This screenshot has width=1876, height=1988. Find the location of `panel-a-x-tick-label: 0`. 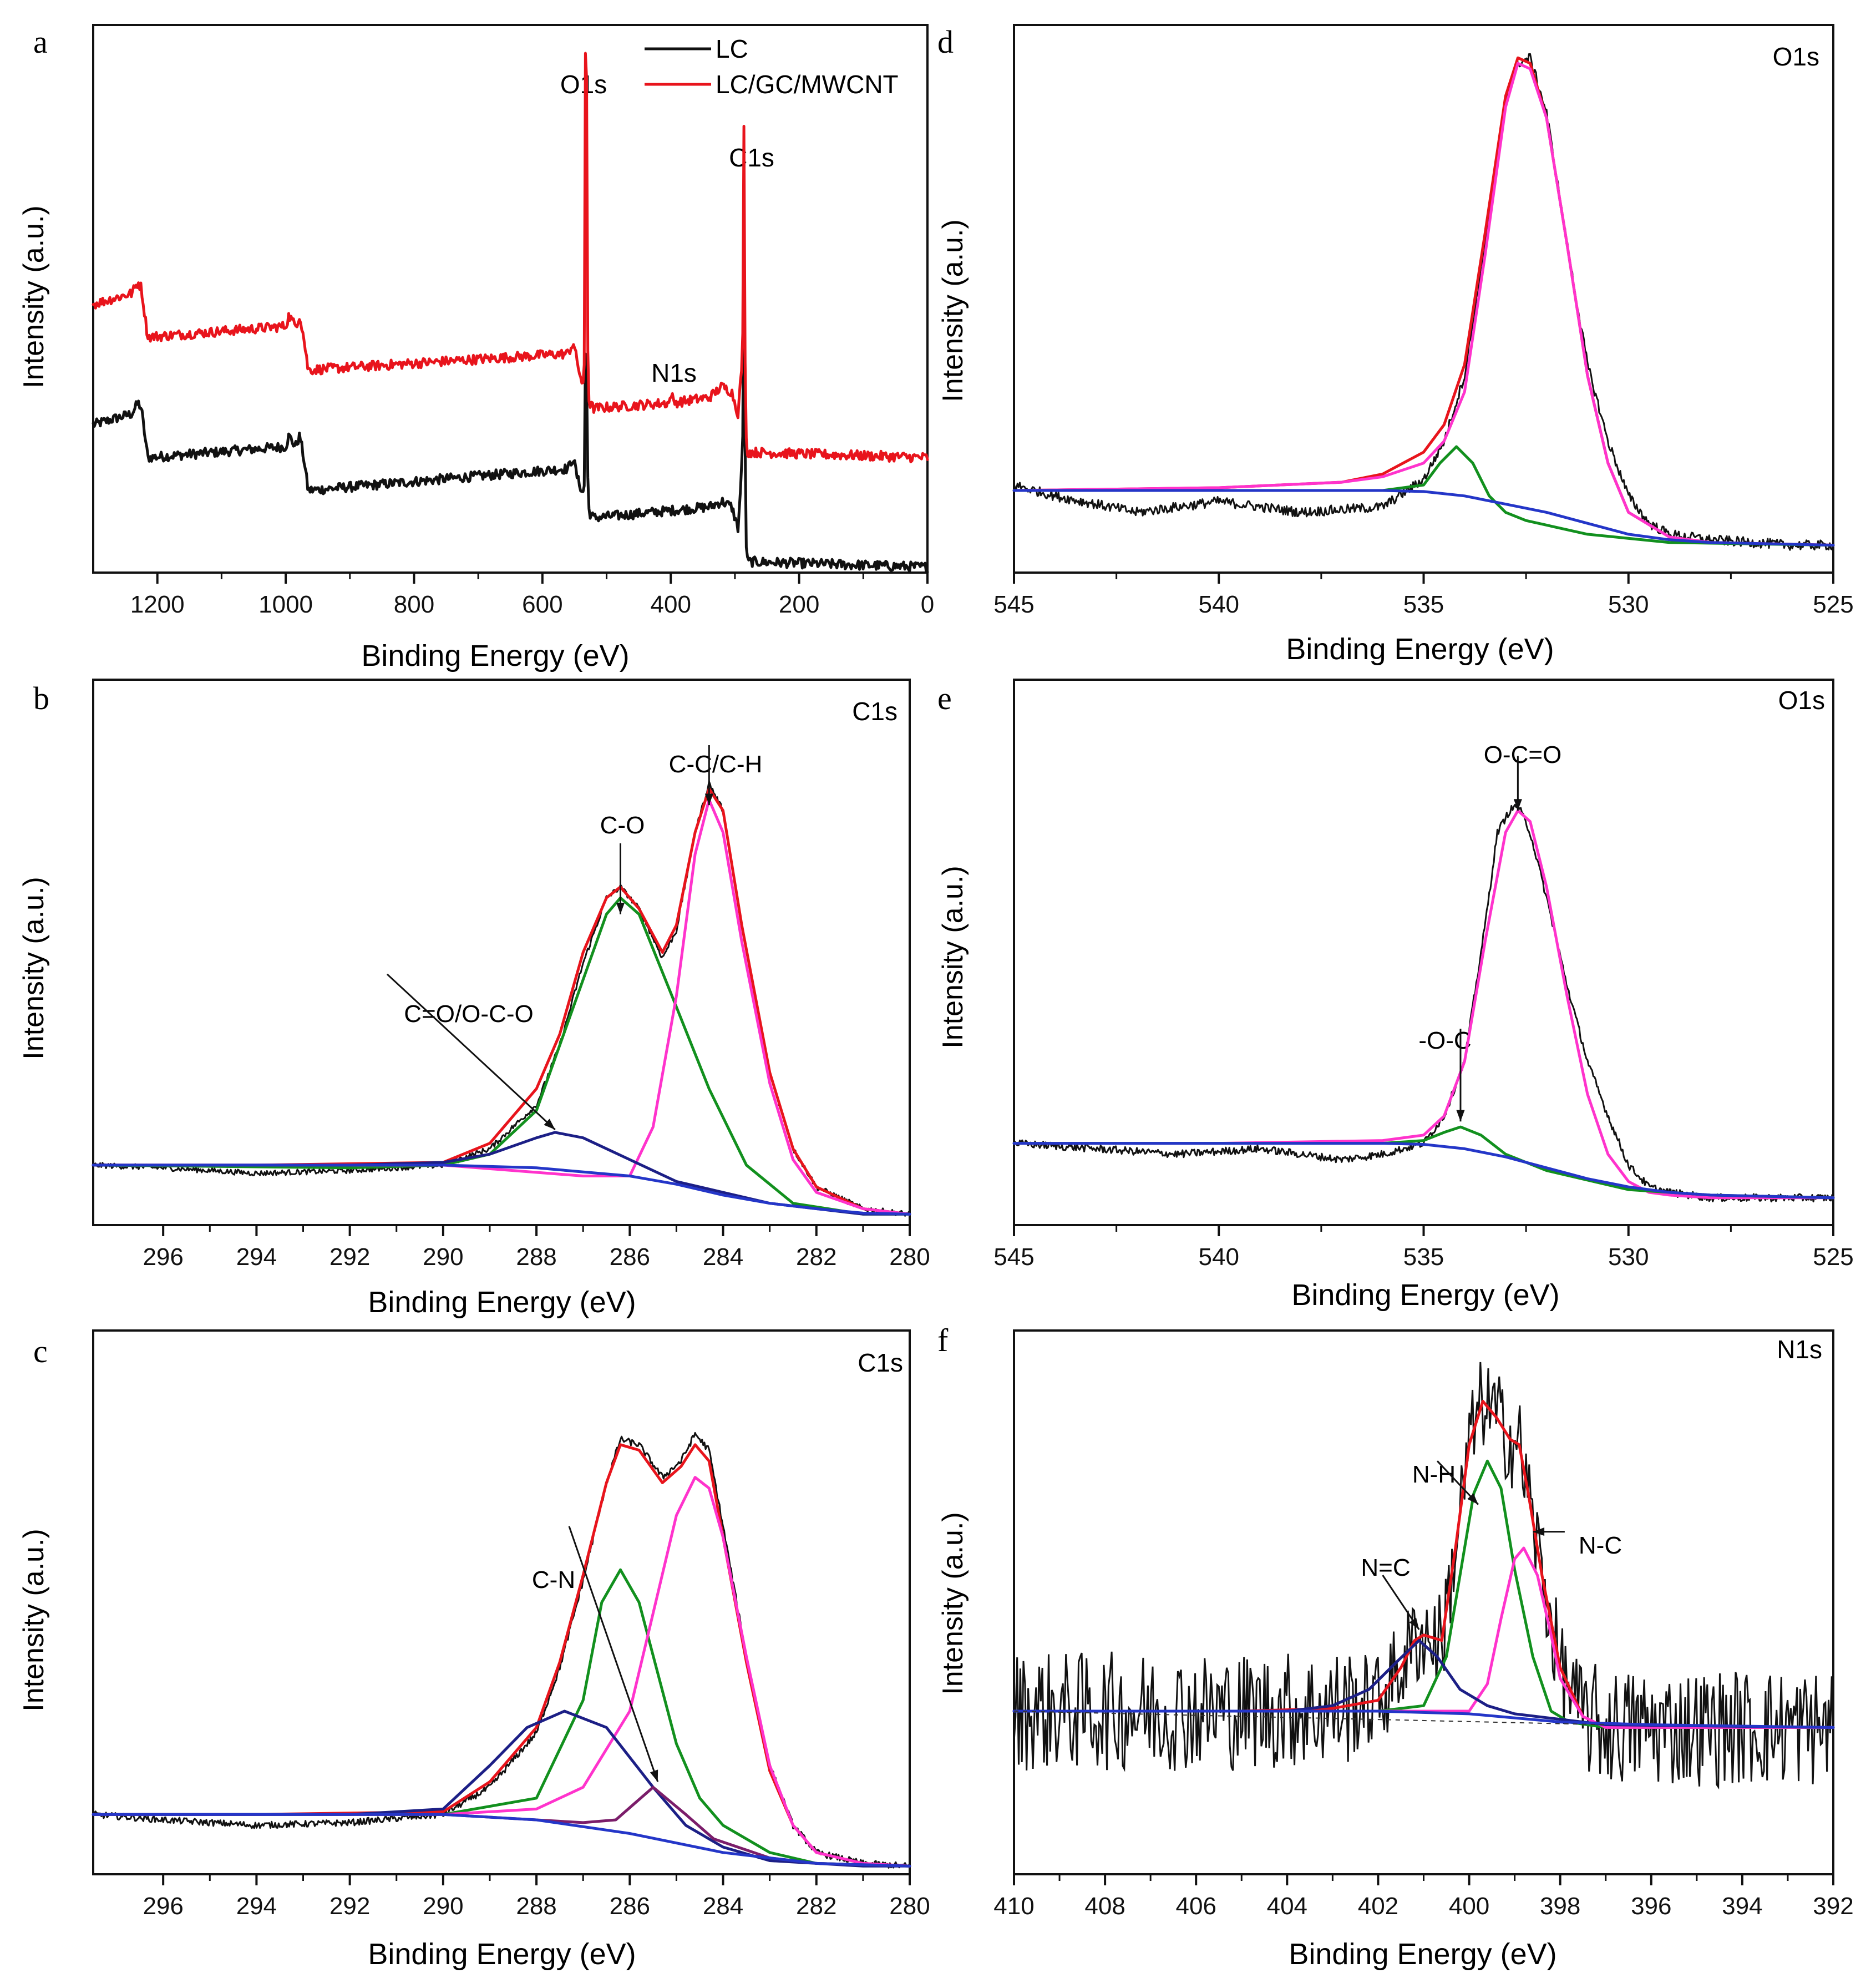

panel-a-x-tick-label: 0 is located at coordinates (927, 604).